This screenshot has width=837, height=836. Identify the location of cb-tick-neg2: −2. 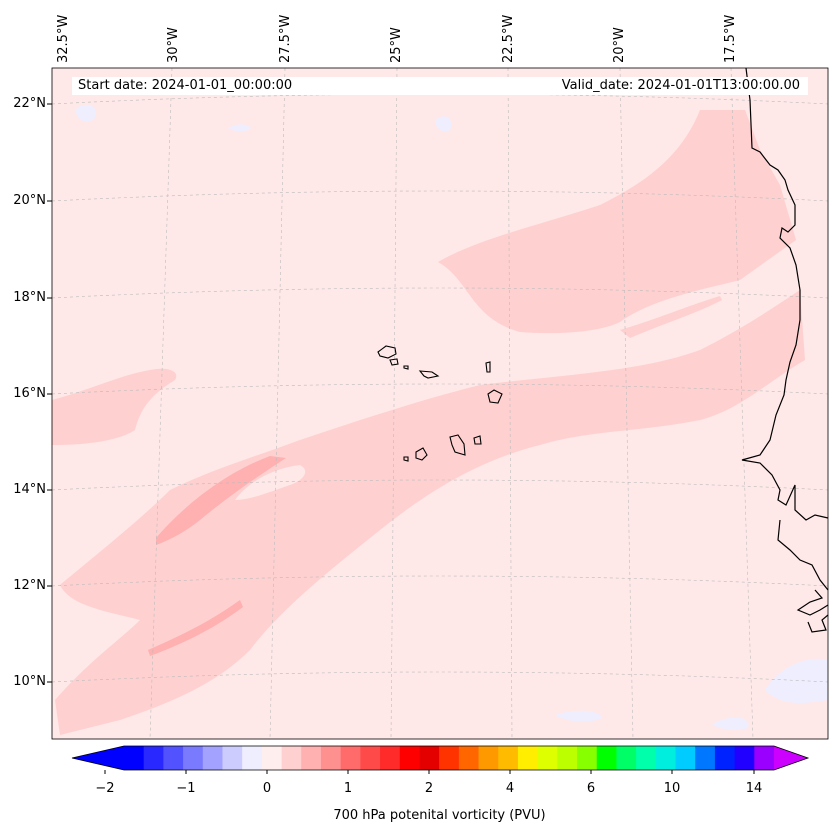
(105, 788).